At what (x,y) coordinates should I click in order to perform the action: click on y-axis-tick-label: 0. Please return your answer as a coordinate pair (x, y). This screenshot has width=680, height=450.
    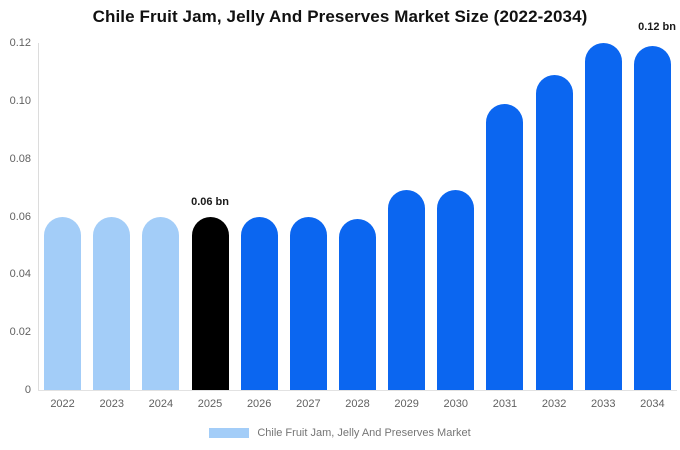
    Looking at the image, I should click on (27, 390).